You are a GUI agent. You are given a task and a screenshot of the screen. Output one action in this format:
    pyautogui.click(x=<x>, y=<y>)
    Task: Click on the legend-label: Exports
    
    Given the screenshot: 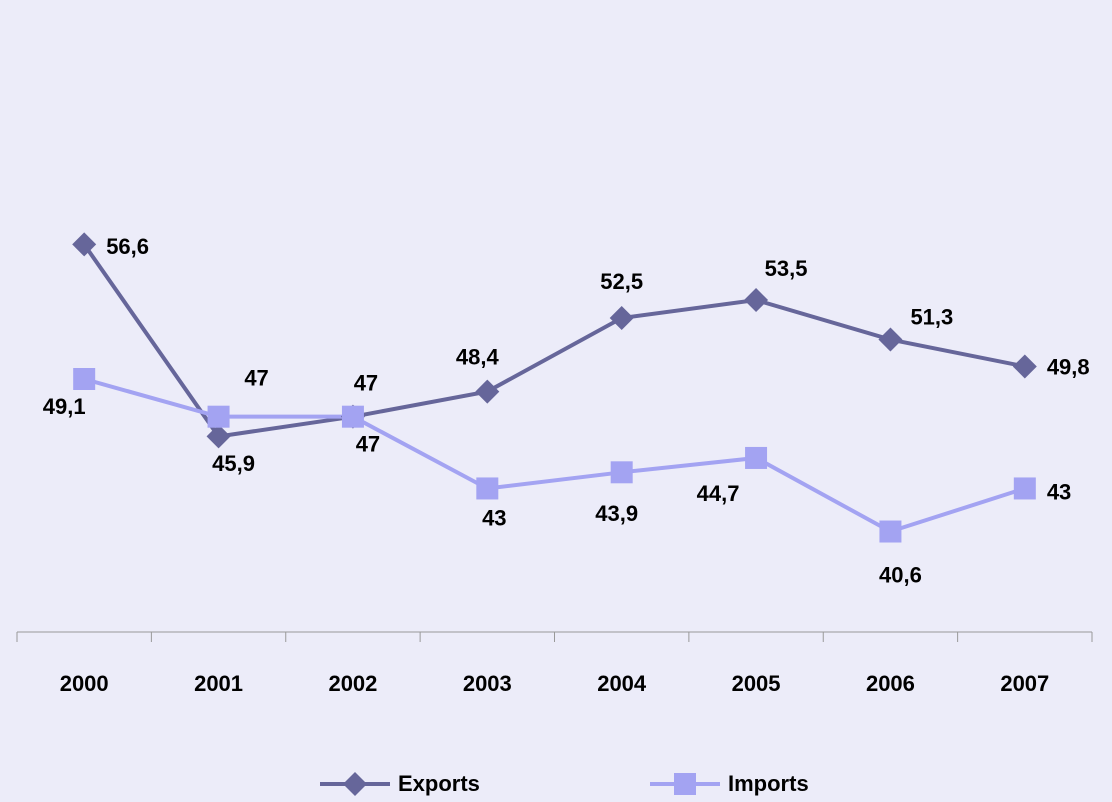 What is the action you would take?
    pyautogui.click(x=439, y=783)
    